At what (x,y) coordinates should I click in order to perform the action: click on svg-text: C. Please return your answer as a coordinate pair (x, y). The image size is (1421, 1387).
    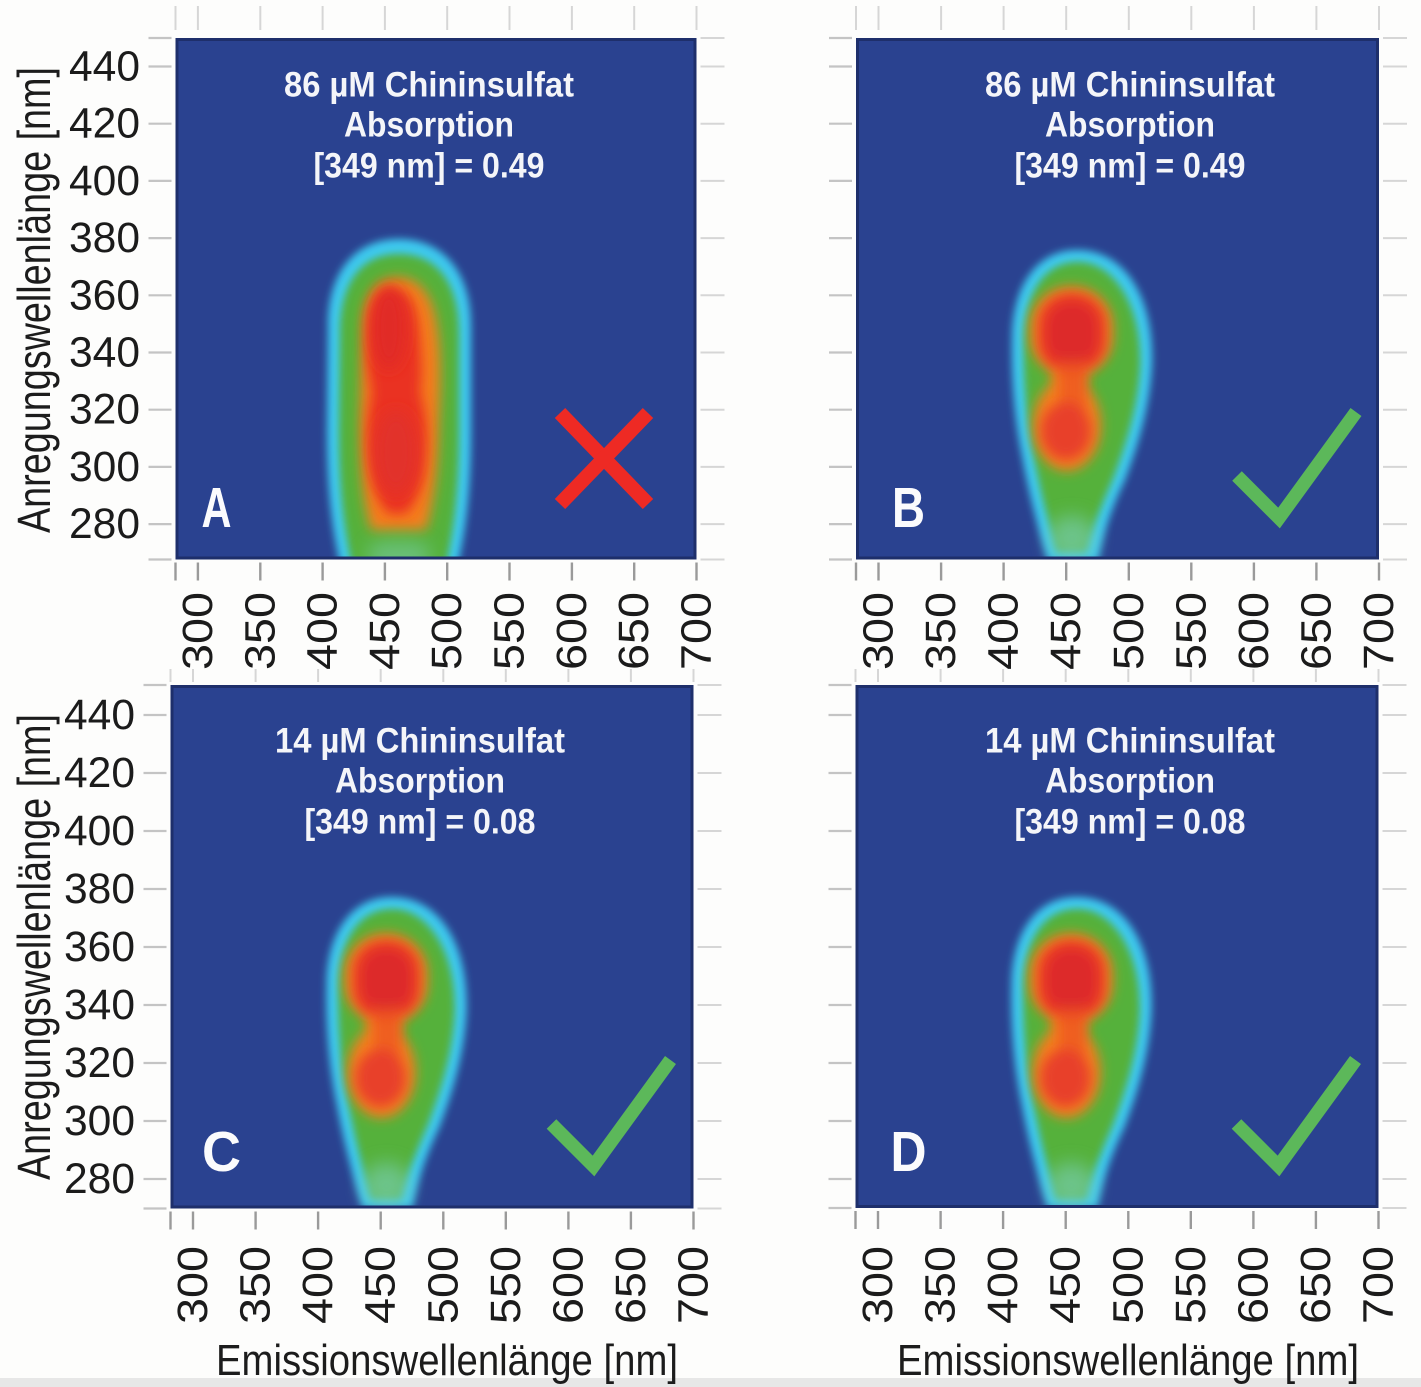
    Looking at the image, I should click on (221, 1152).